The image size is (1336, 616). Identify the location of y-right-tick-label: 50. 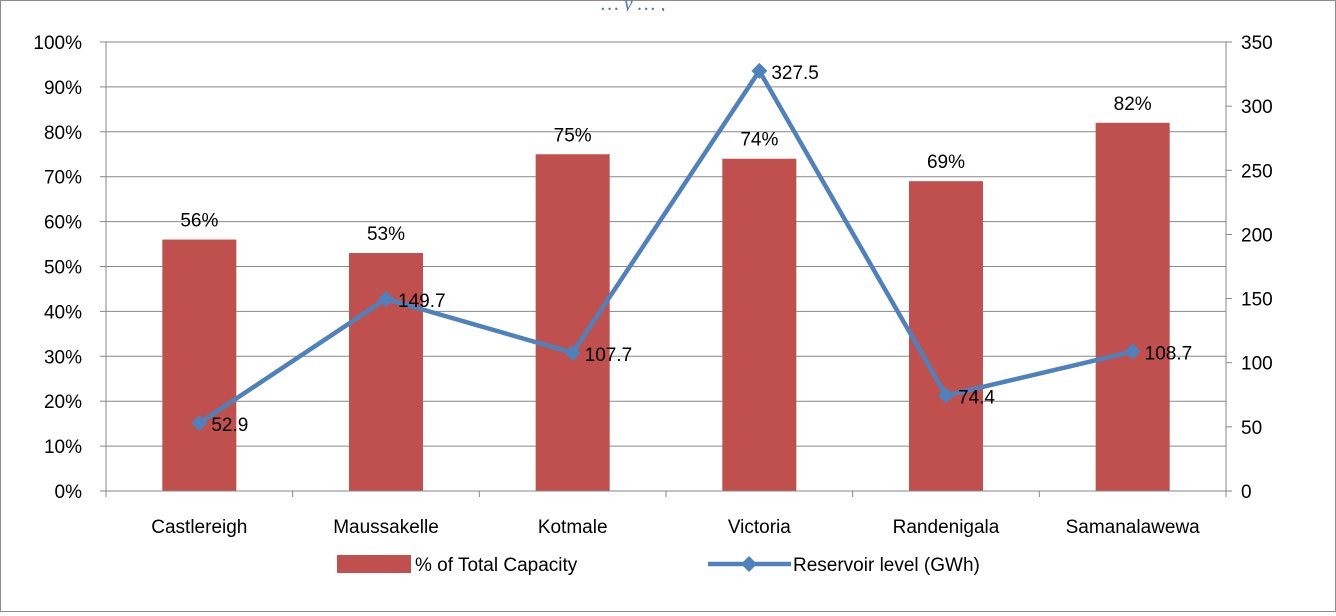
(1251, 428).